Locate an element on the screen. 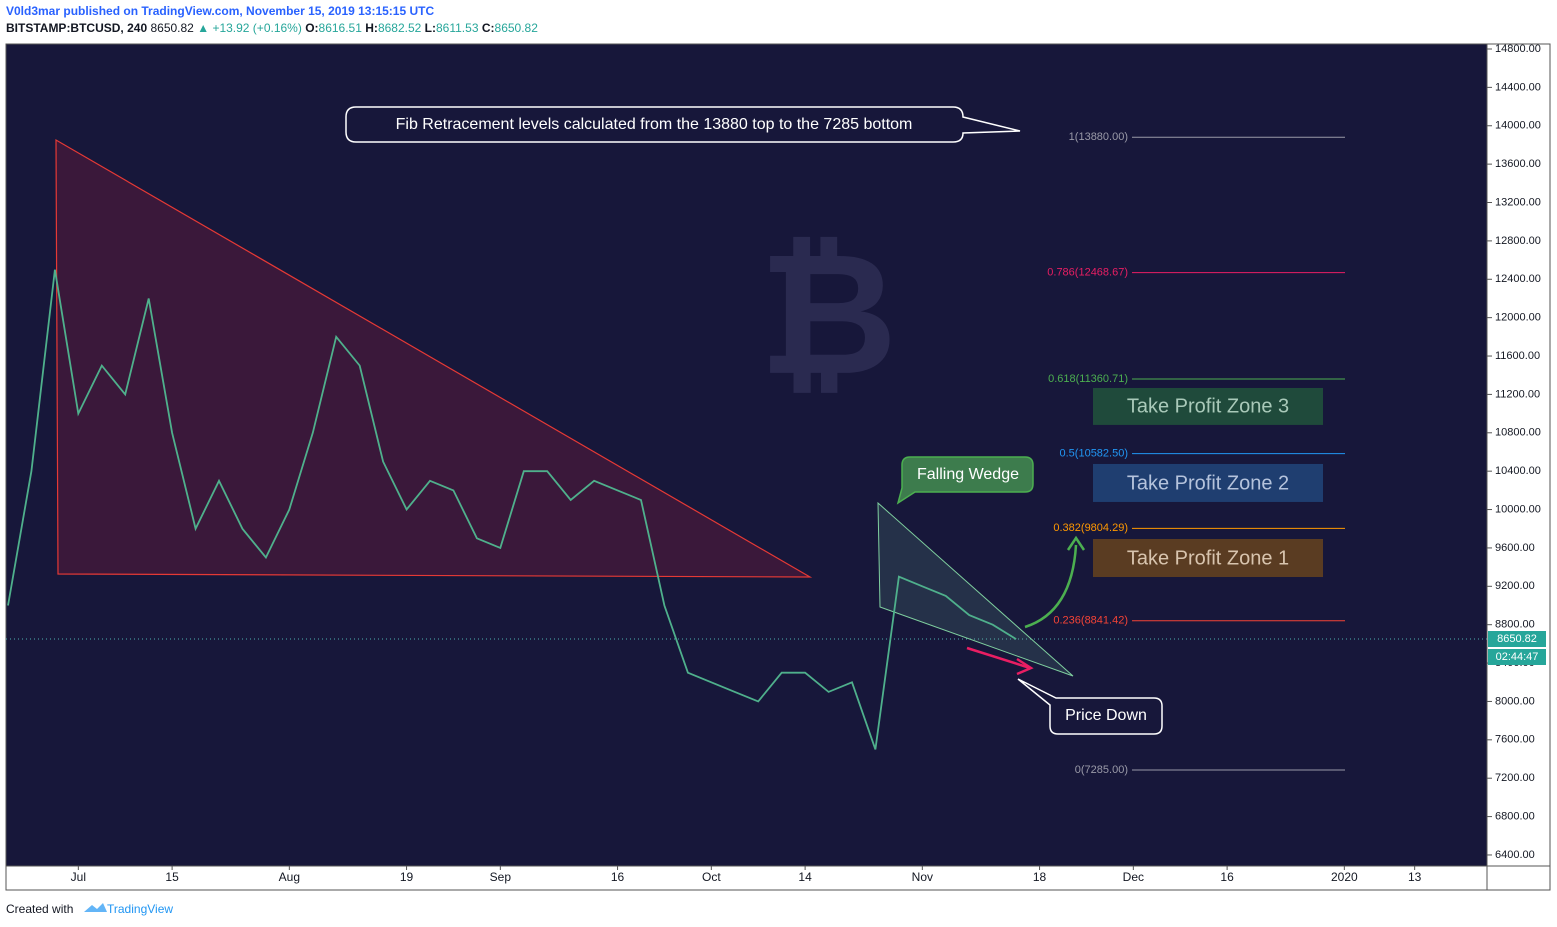 The height and width of the screenshot is (927, 1557). y-tick-label: 6400.00 is located at coordinates (1515, 855).